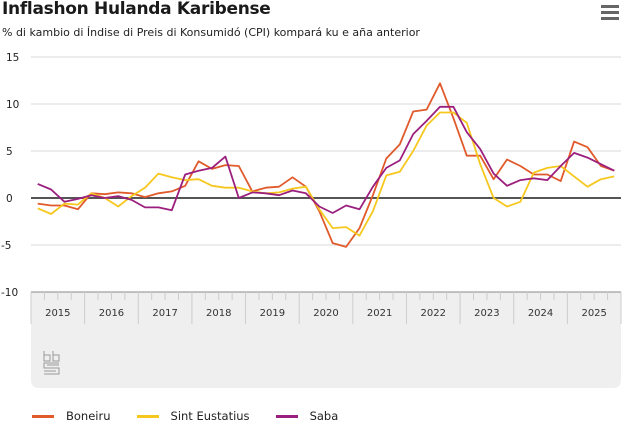 The image size is (642, 436). I want to click on x-tick-label: 2023, so click(486, 313).